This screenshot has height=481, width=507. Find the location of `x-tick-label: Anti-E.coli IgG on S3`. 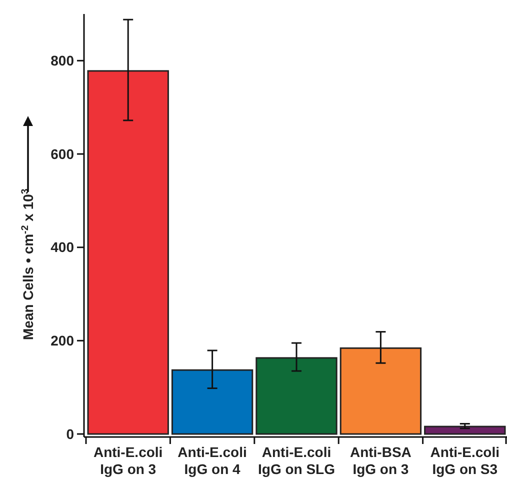

x-tick-label: Anti-E.coli IgG on S3 is located at coordinates (465, 460).